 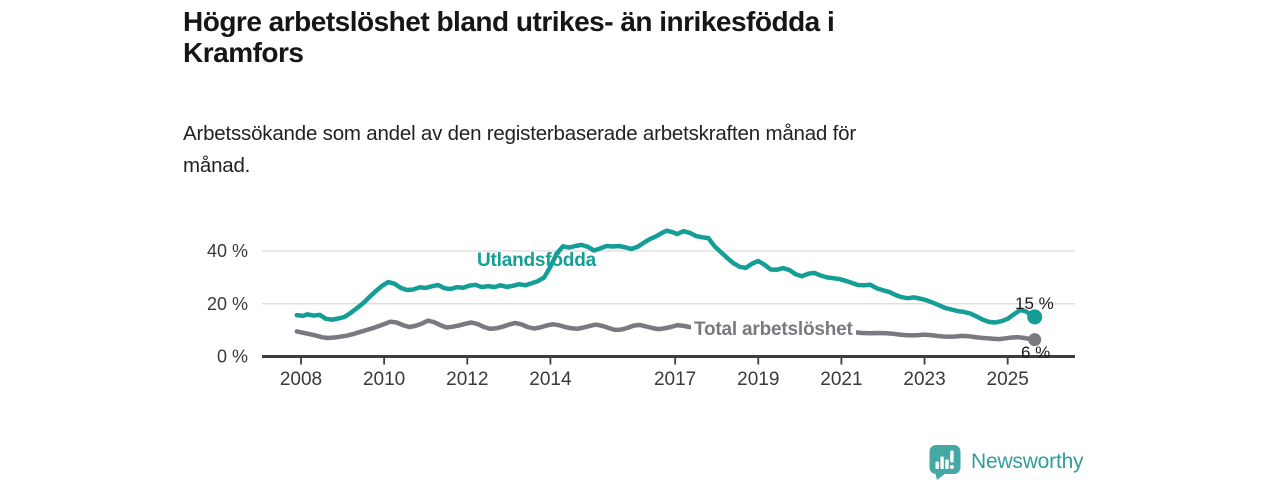 I want to click on series-end-dot-utlandsfodda, so click(x=1035, y=317).